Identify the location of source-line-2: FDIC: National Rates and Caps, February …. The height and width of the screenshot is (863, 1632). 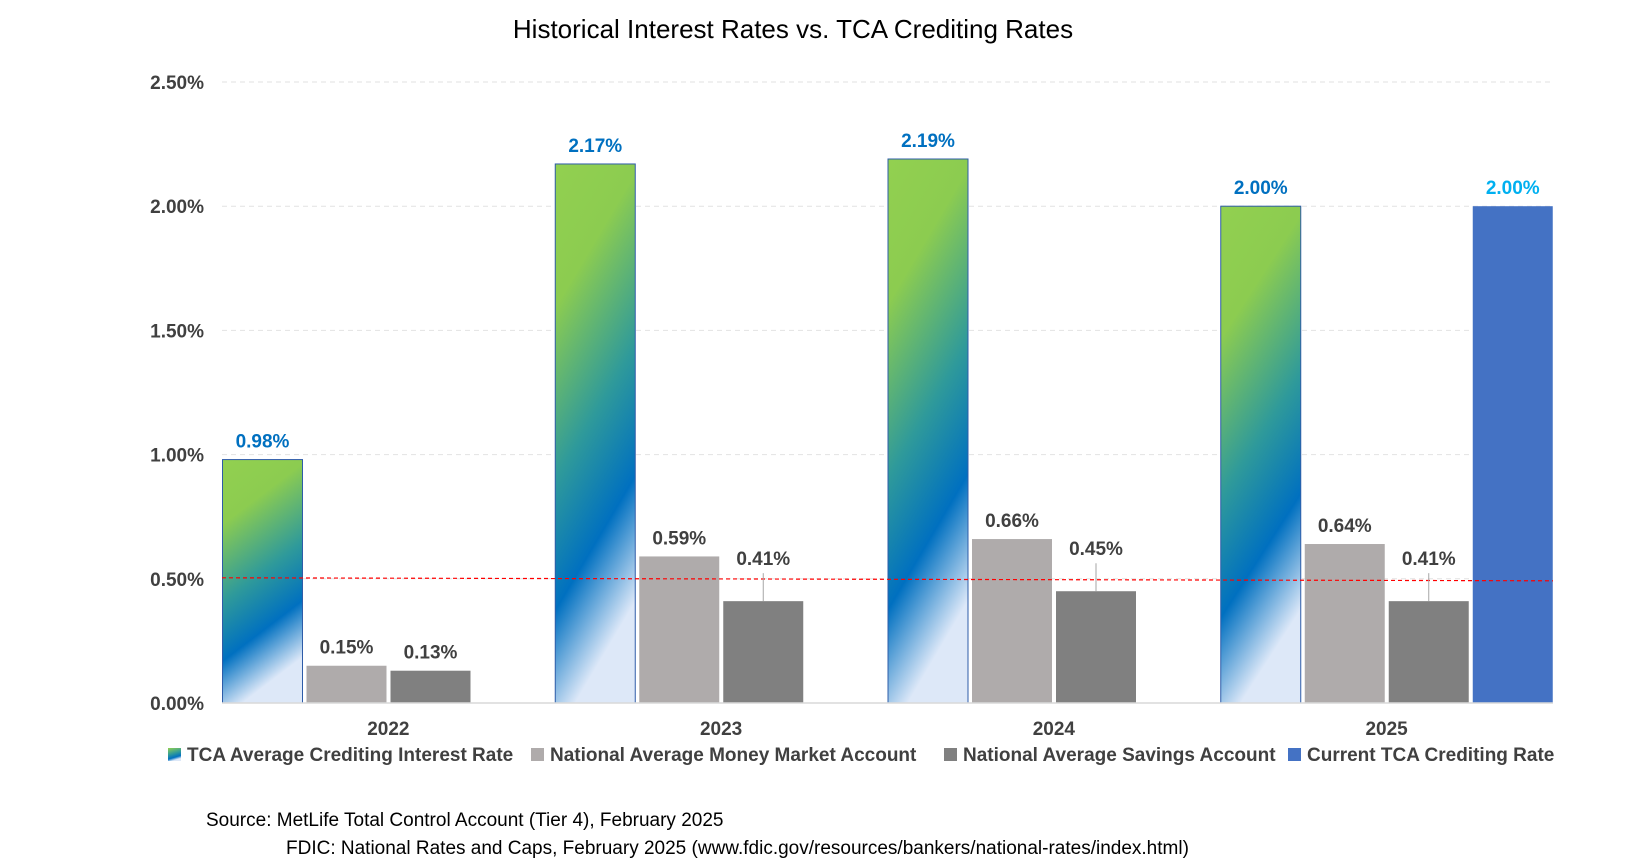
(737, 848).